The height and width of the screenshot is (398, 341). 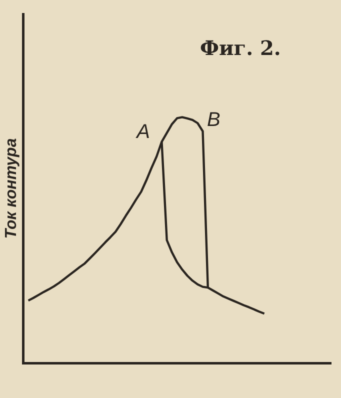 I want to click on y-axis-title: Ток контура, so click(x=11, y=188).